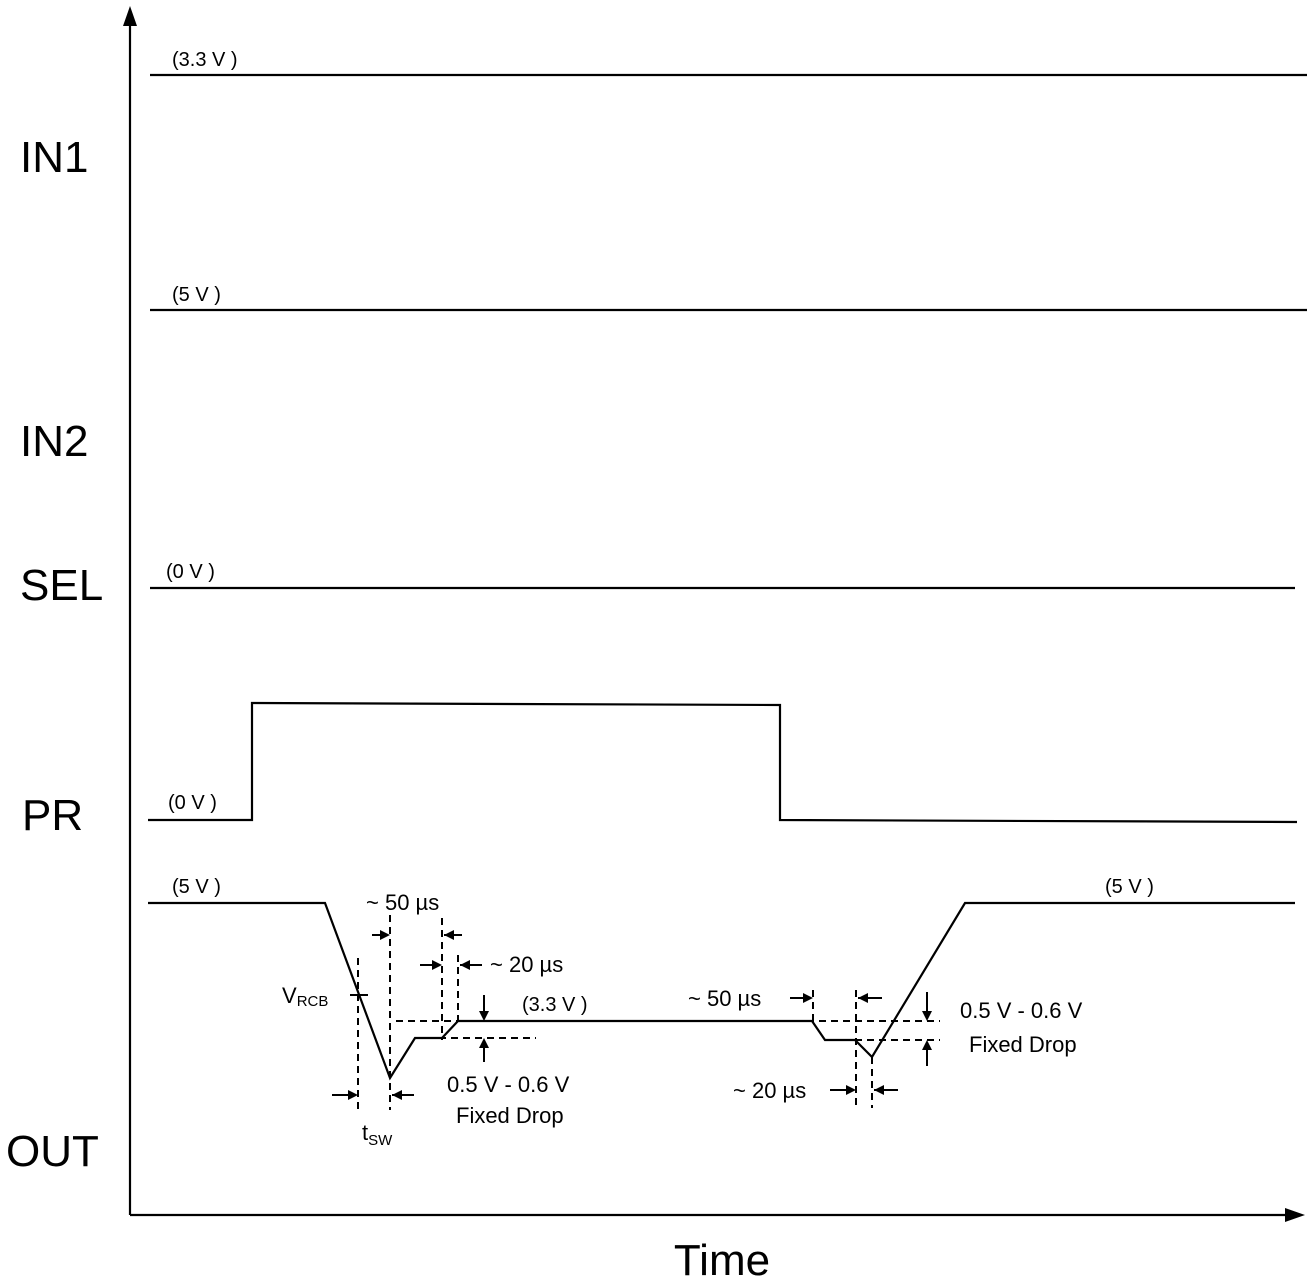  Describe the element at coordinates (723, 762) in the screenshot. I see `pr-trace: (0 V )` at that location.